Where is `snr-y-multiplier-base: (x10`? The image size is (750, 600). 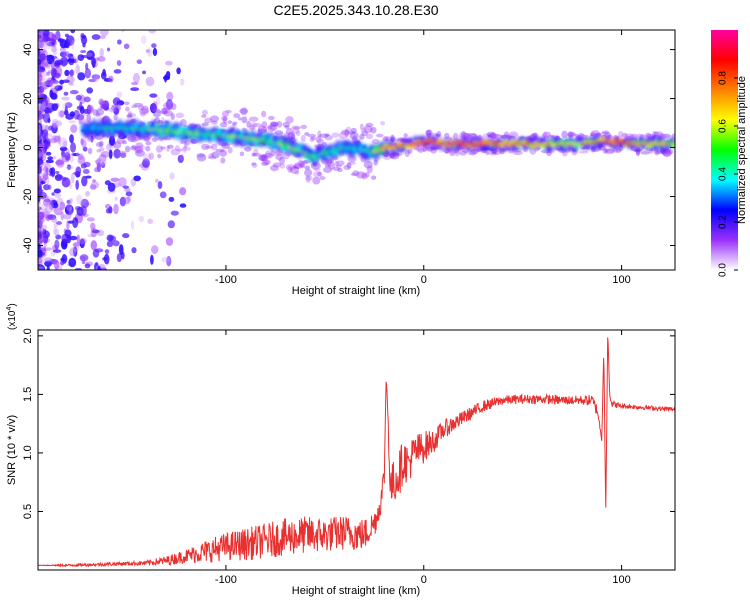
snr-y-multiplier-base: (x10 is located at coordinates (12, 320).